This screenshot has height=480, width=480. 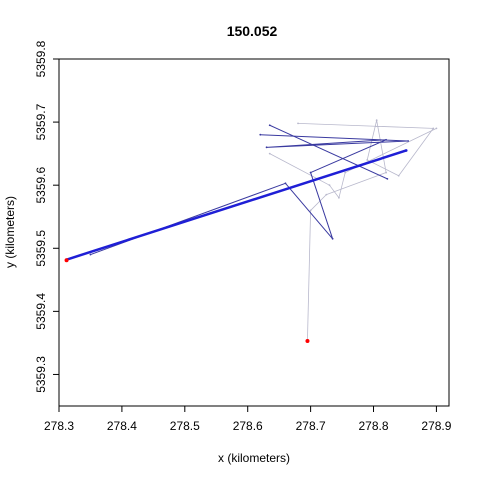 What do you see at coordinates (374, 426) in the screenshot?
I see `x-tick-label: 278.8` at bounding box center [374, 426].